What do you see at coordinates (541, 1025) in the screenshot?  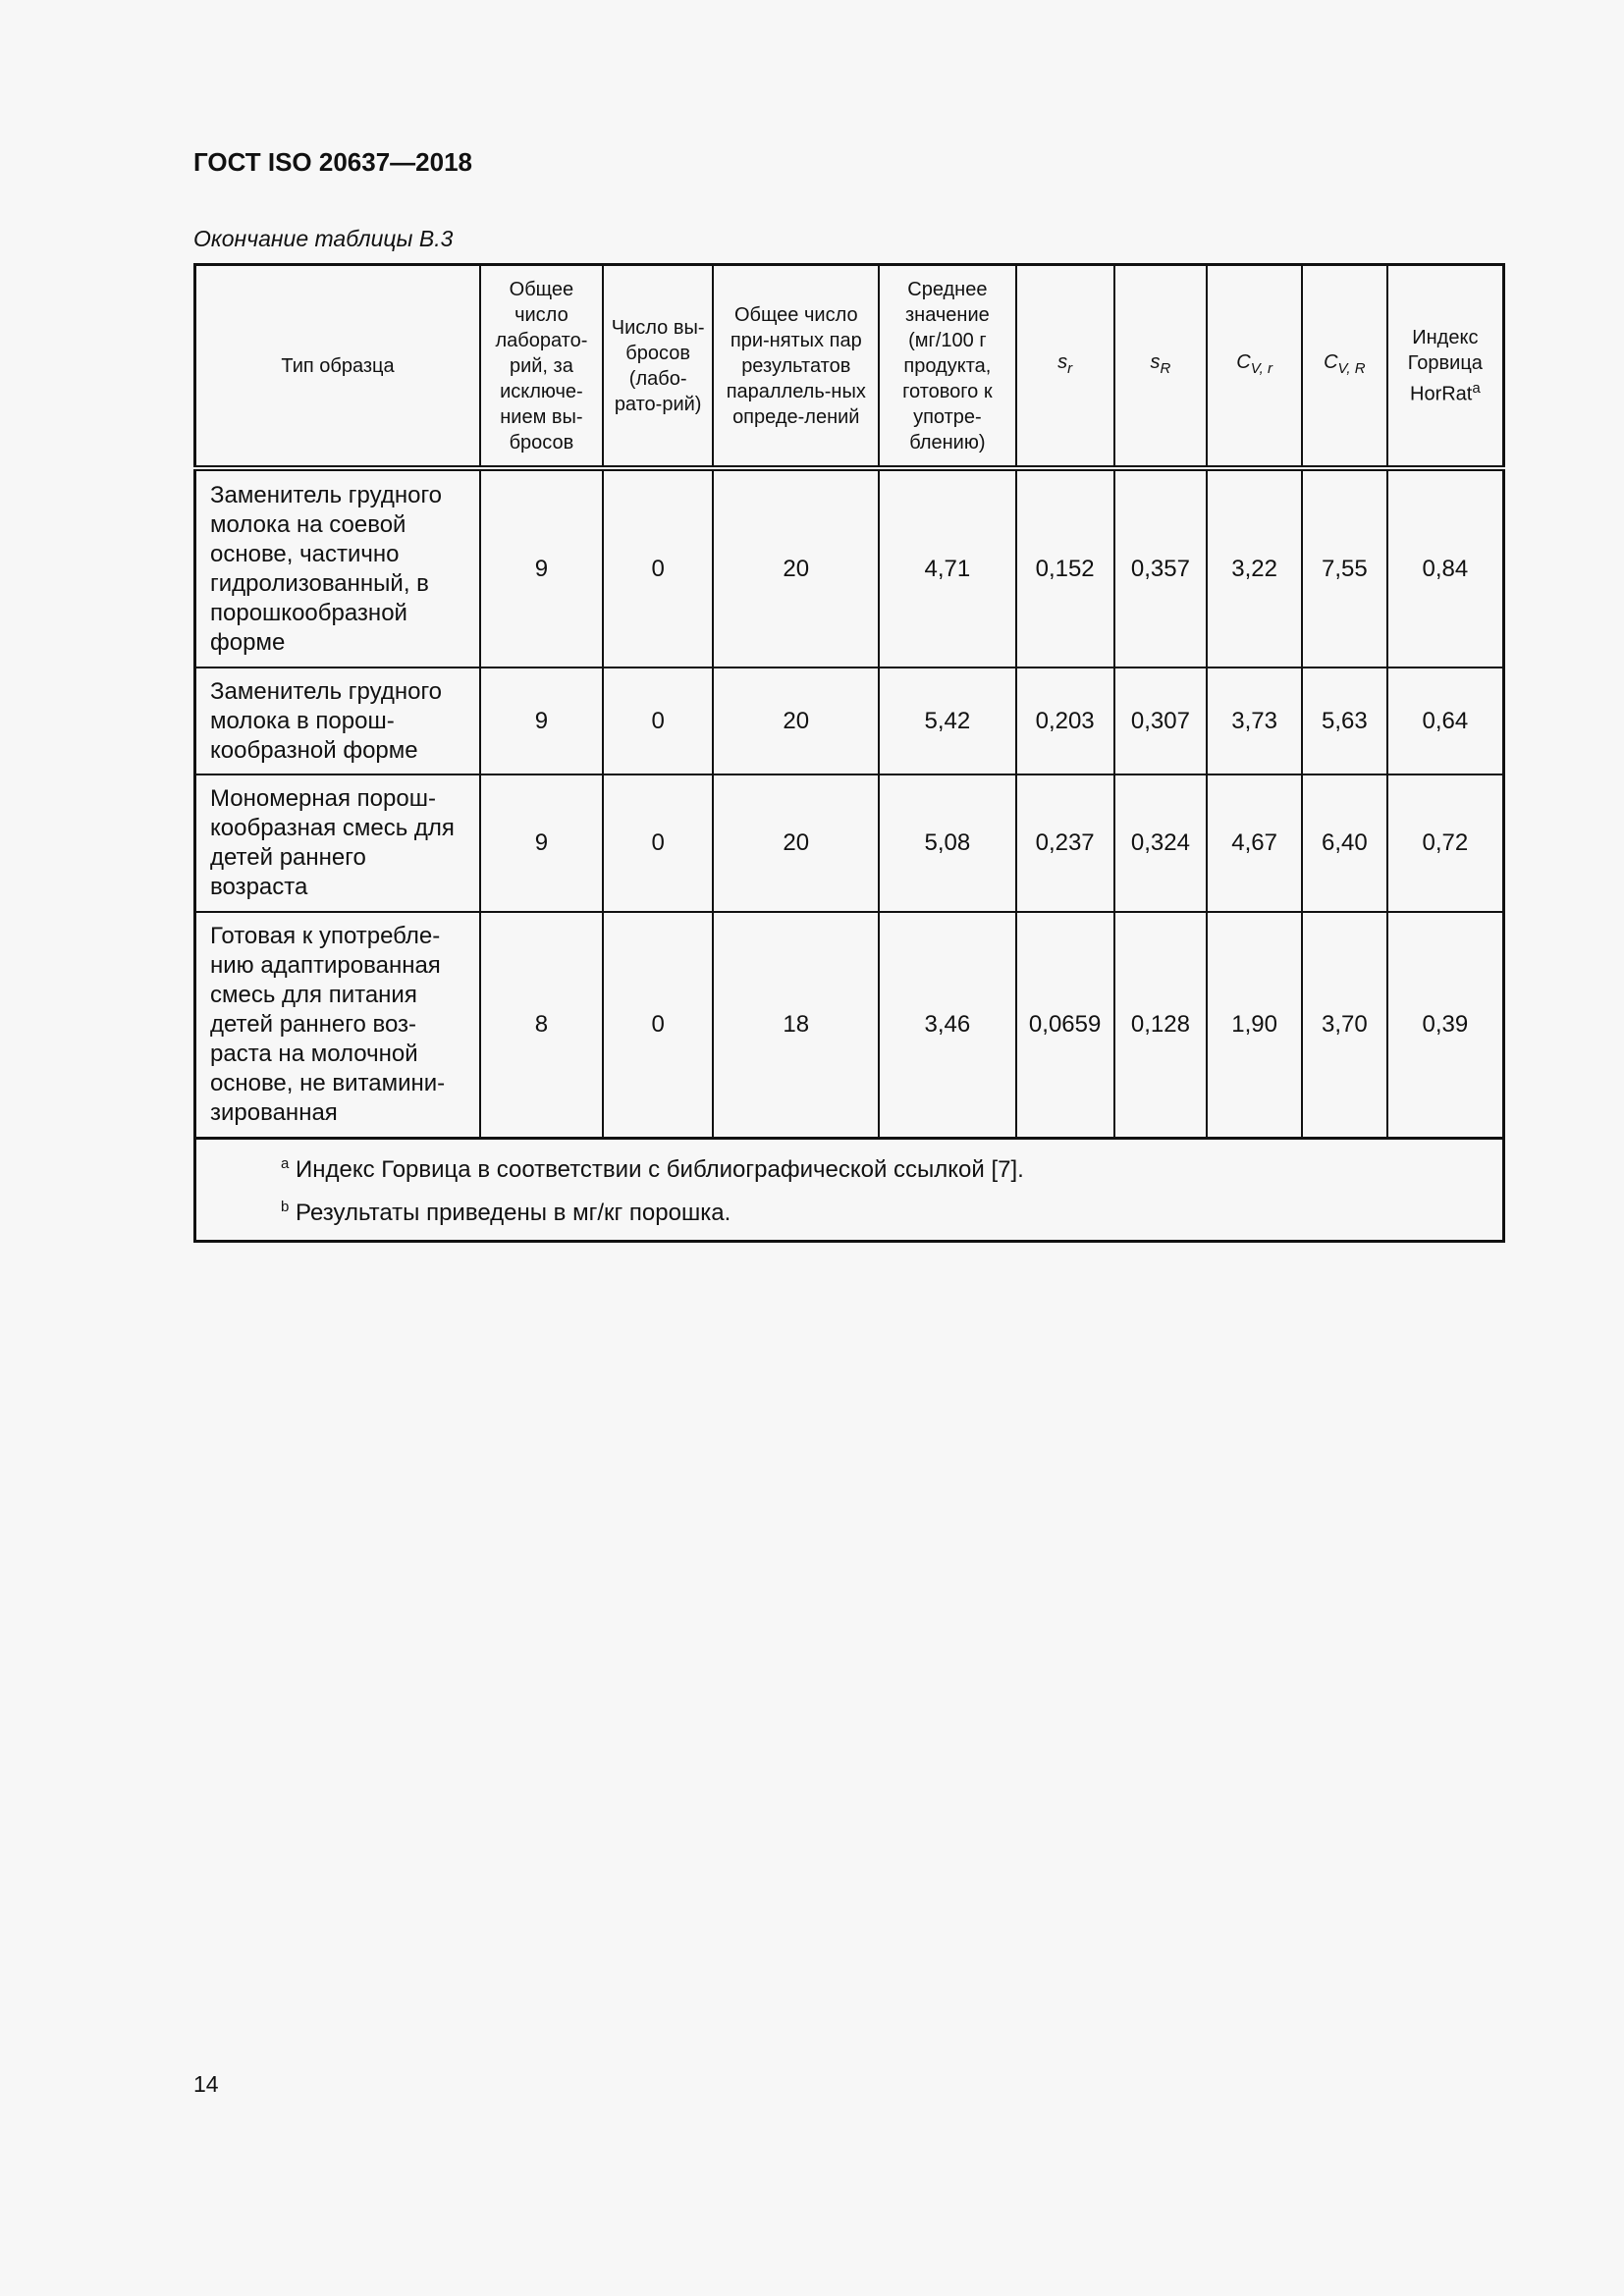 I see `value-cell: 8` at bounding box center [541, 1025].